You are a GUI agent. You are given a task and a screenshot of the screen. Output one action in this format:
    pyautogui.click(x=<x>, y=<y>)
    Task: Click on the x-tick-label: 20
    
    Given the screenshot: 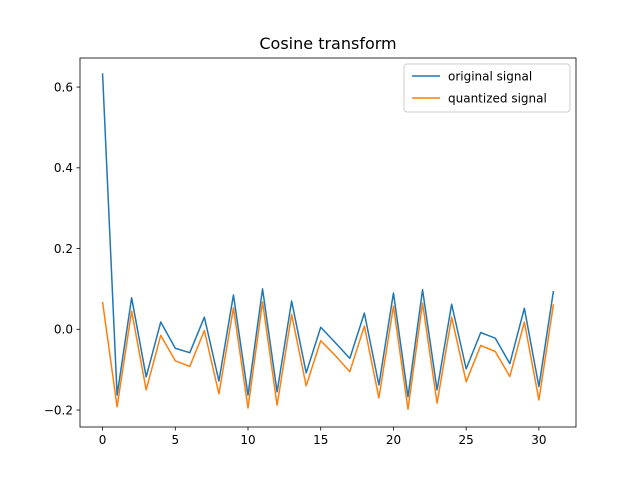 What is the action you would take?
    pyautogui.click(x=393, y=440)
    